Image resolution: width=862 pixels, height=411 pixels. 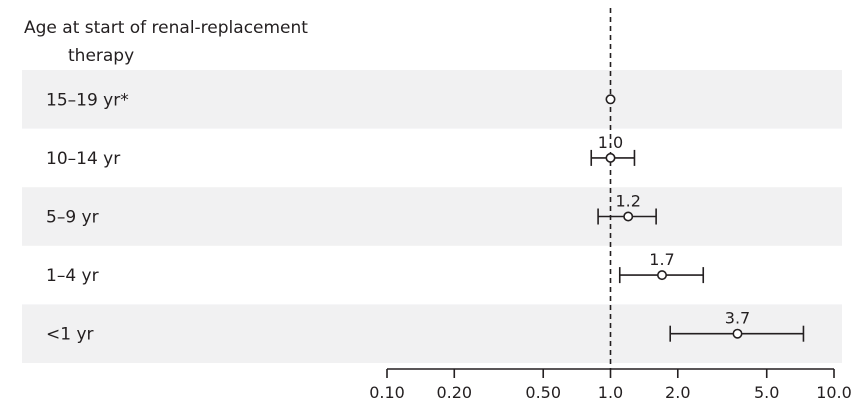 I want to click on x-tick-label: 0.10, so click(x=387, y=392).